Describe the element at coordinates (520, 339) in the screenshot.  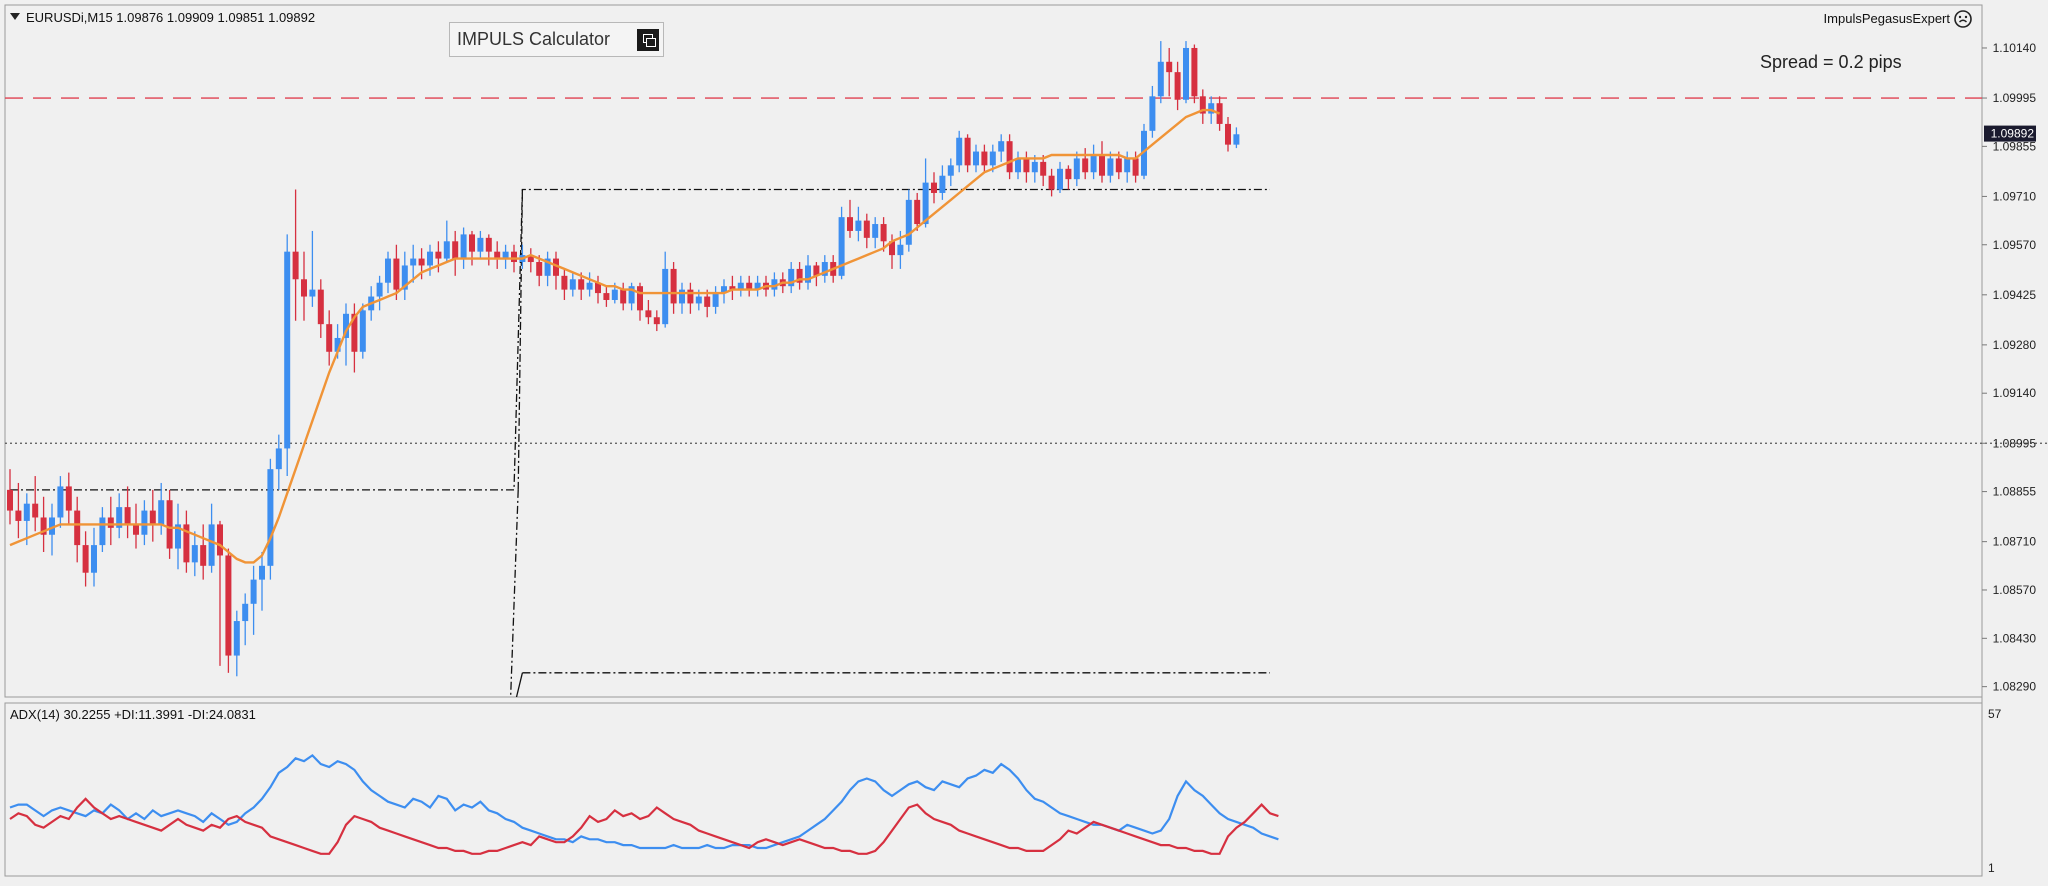
I see `channel-connector-line` at that location.